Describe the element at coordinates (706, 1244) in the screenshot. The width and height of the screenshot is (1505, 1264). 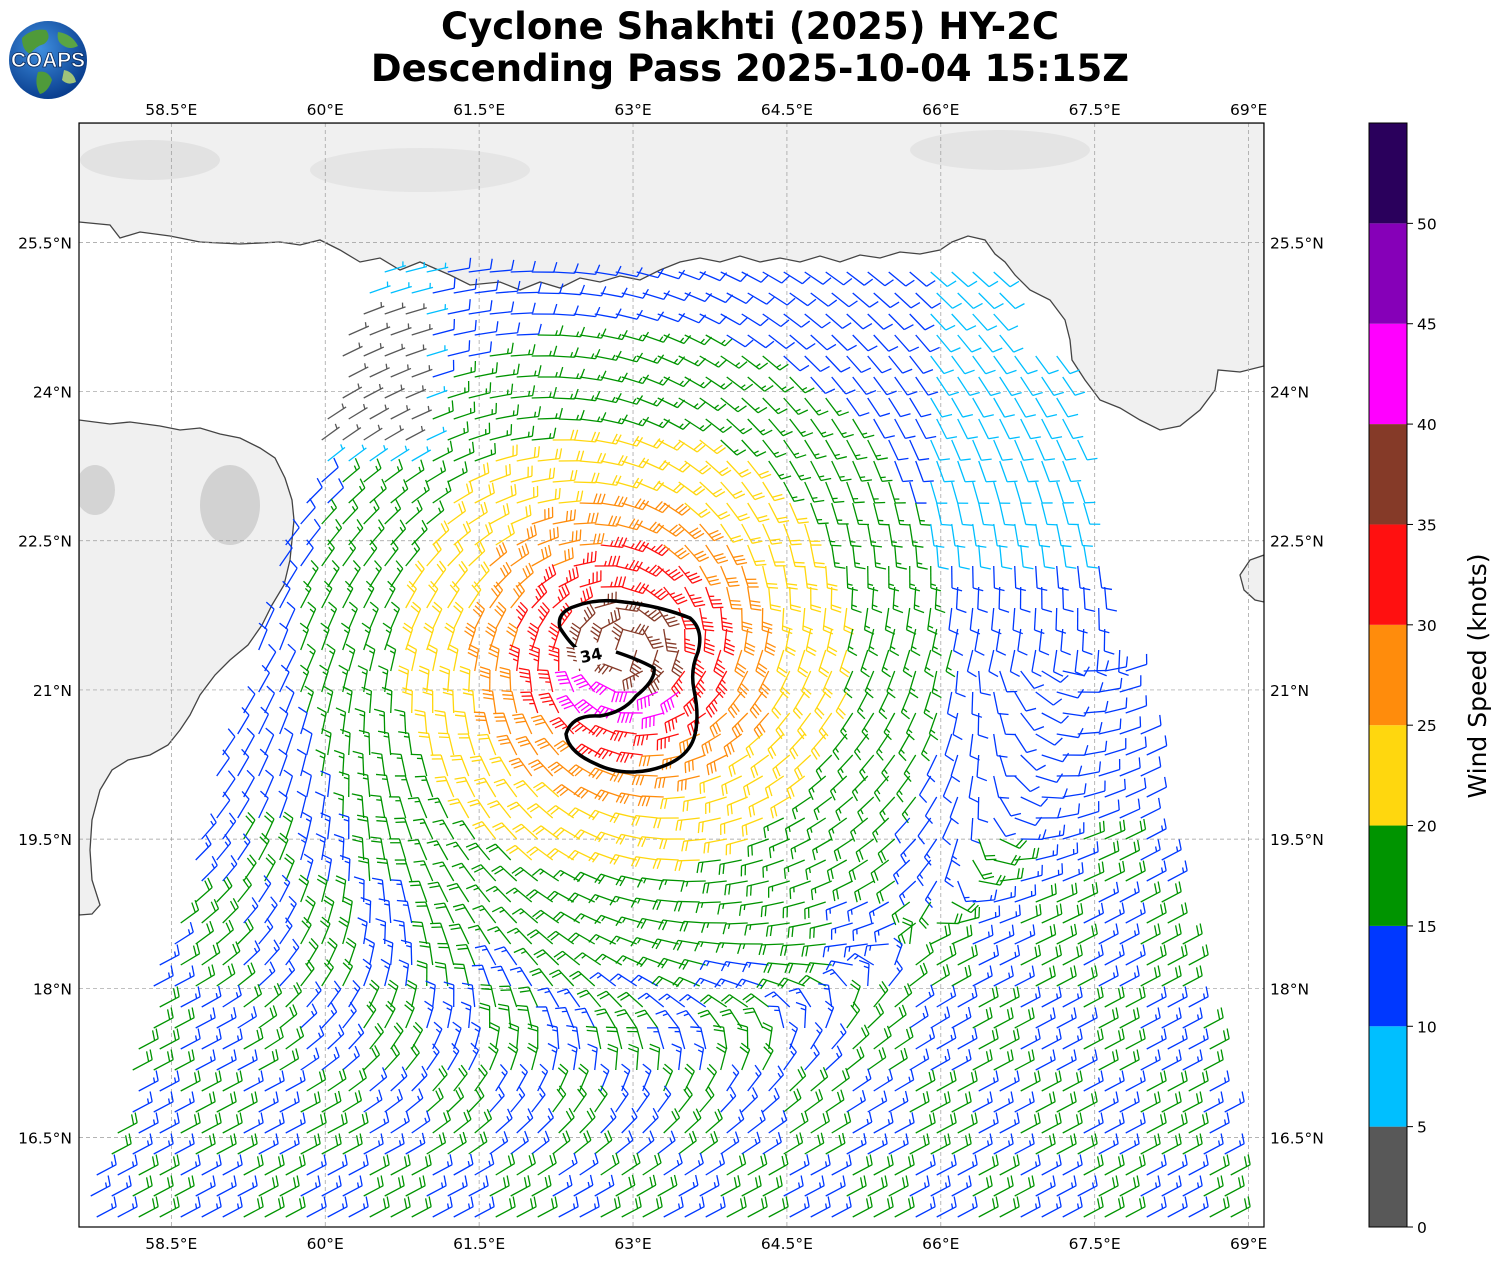
I see `lon-ticks-bottom: 58.5°E 60°E 61.5°E 63°E 64.5°E 66°E 67.5°E 69°E` at that location.